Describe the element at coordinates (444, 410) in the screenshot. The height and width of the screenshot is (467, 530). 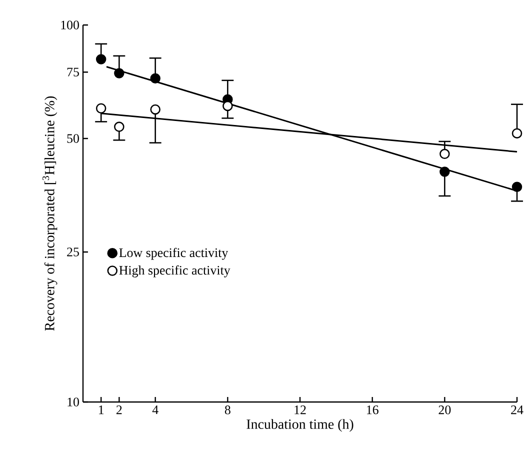
I see `x-tick-label: 20` at that location.